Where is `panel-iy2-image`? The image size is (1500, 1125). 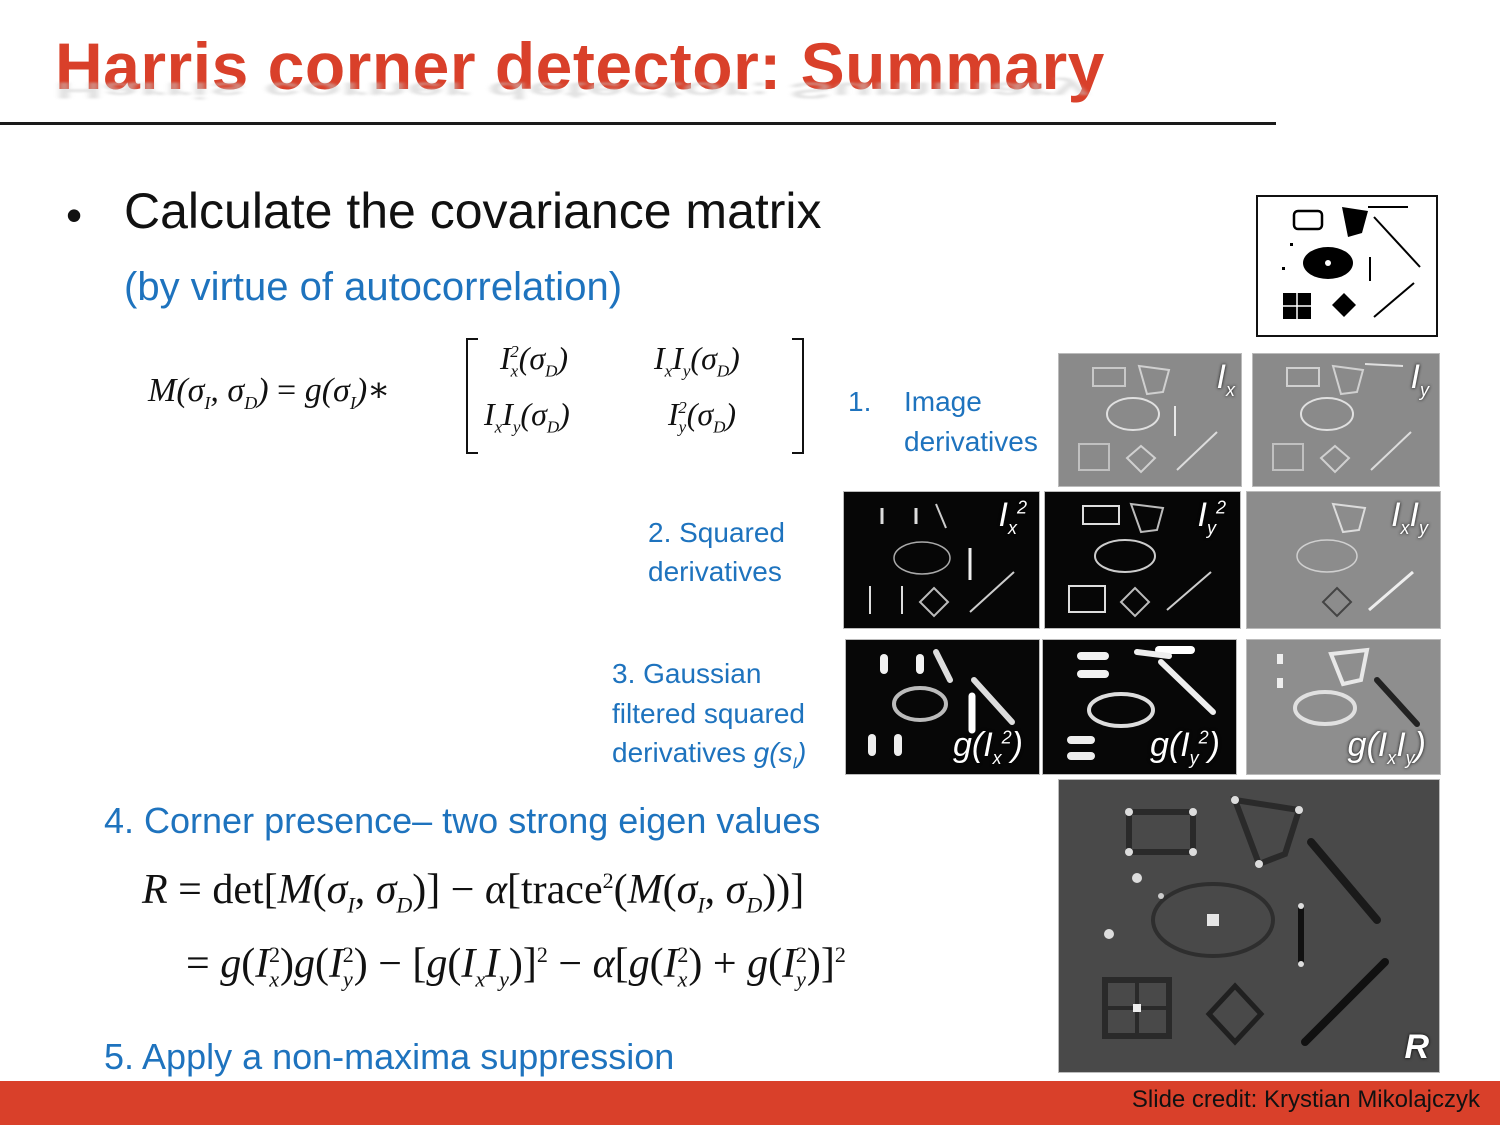
panel-iy2-image is located at coordinates (1140, 560).